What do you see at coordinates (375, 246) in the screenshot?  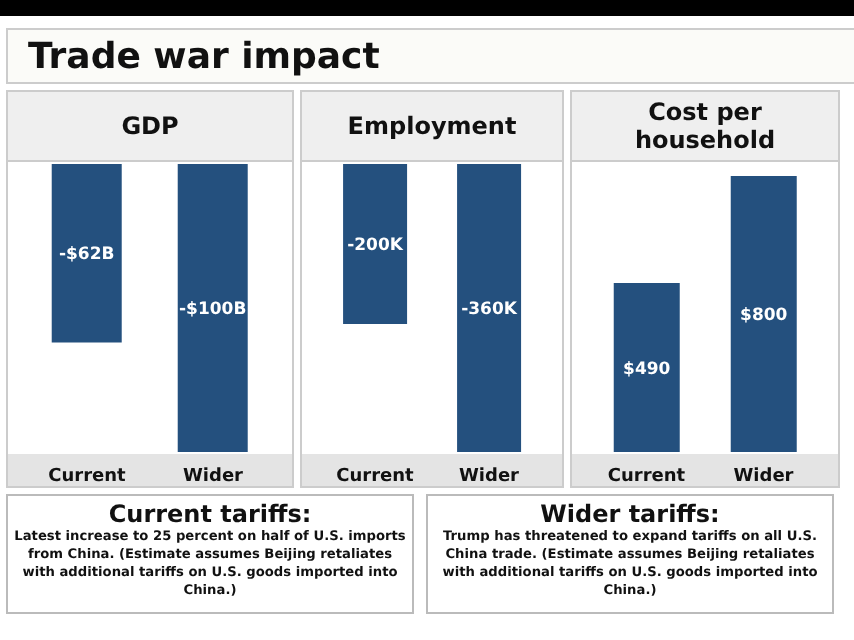 I see `data-label: -200K` at bounding box center [375, 246].